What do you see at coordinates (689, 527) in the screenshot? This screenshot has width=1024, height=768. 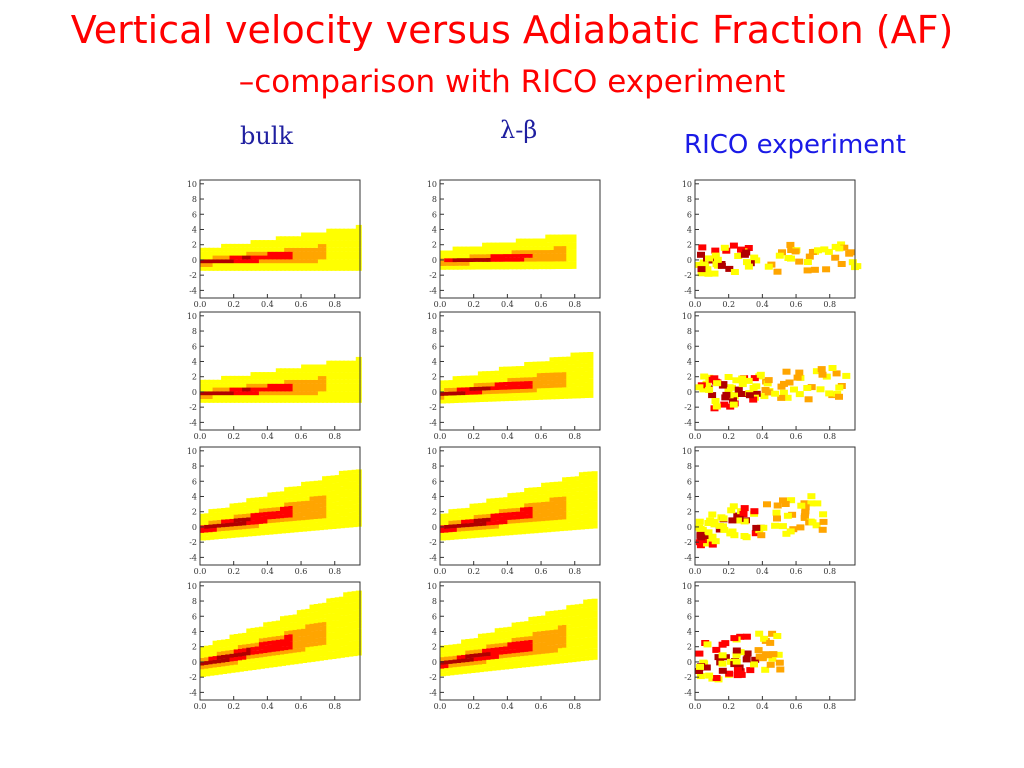 I see `panel-r3-c3-ytick-label: 0` at bounding box center [689, 527].